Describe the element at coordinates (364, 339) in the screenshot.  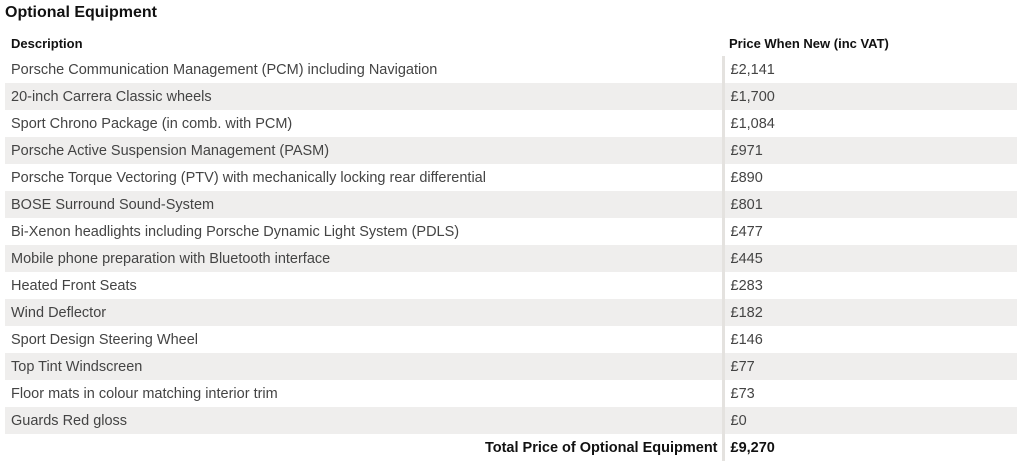
I see `row-description: Sport Design Steering Wheel` at that location.